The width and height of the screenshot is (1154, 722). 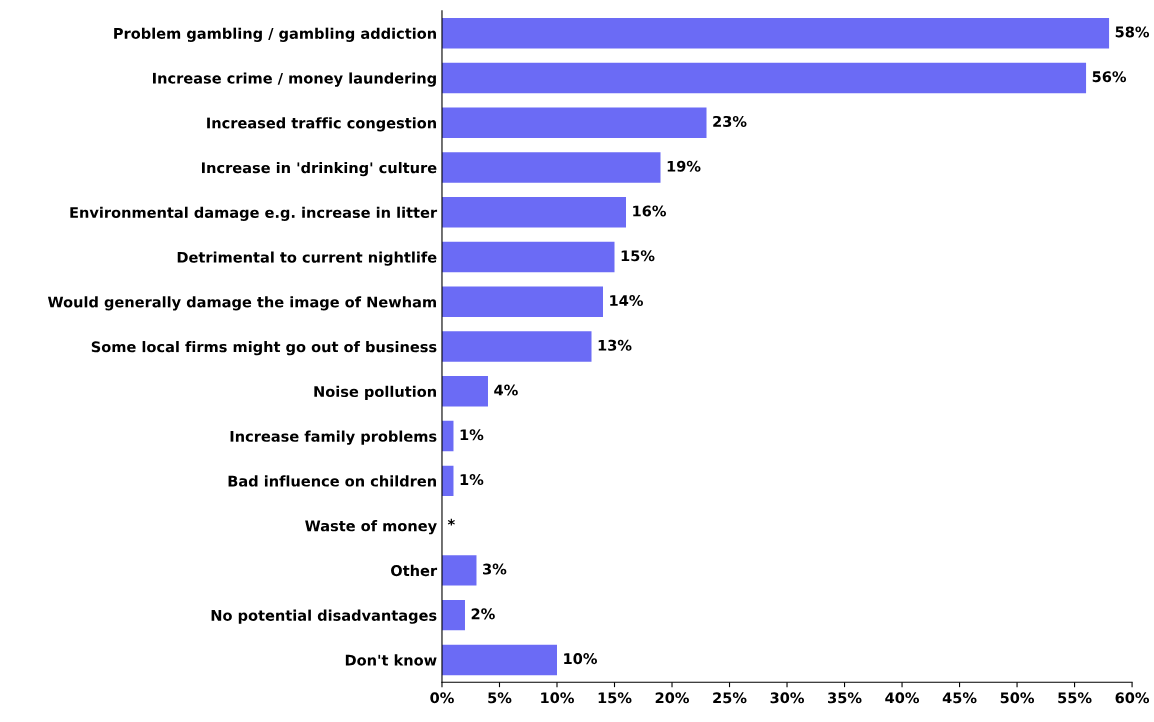 I want to click on y-tick-label: Bad influence on children, so click(x=332, y=481).